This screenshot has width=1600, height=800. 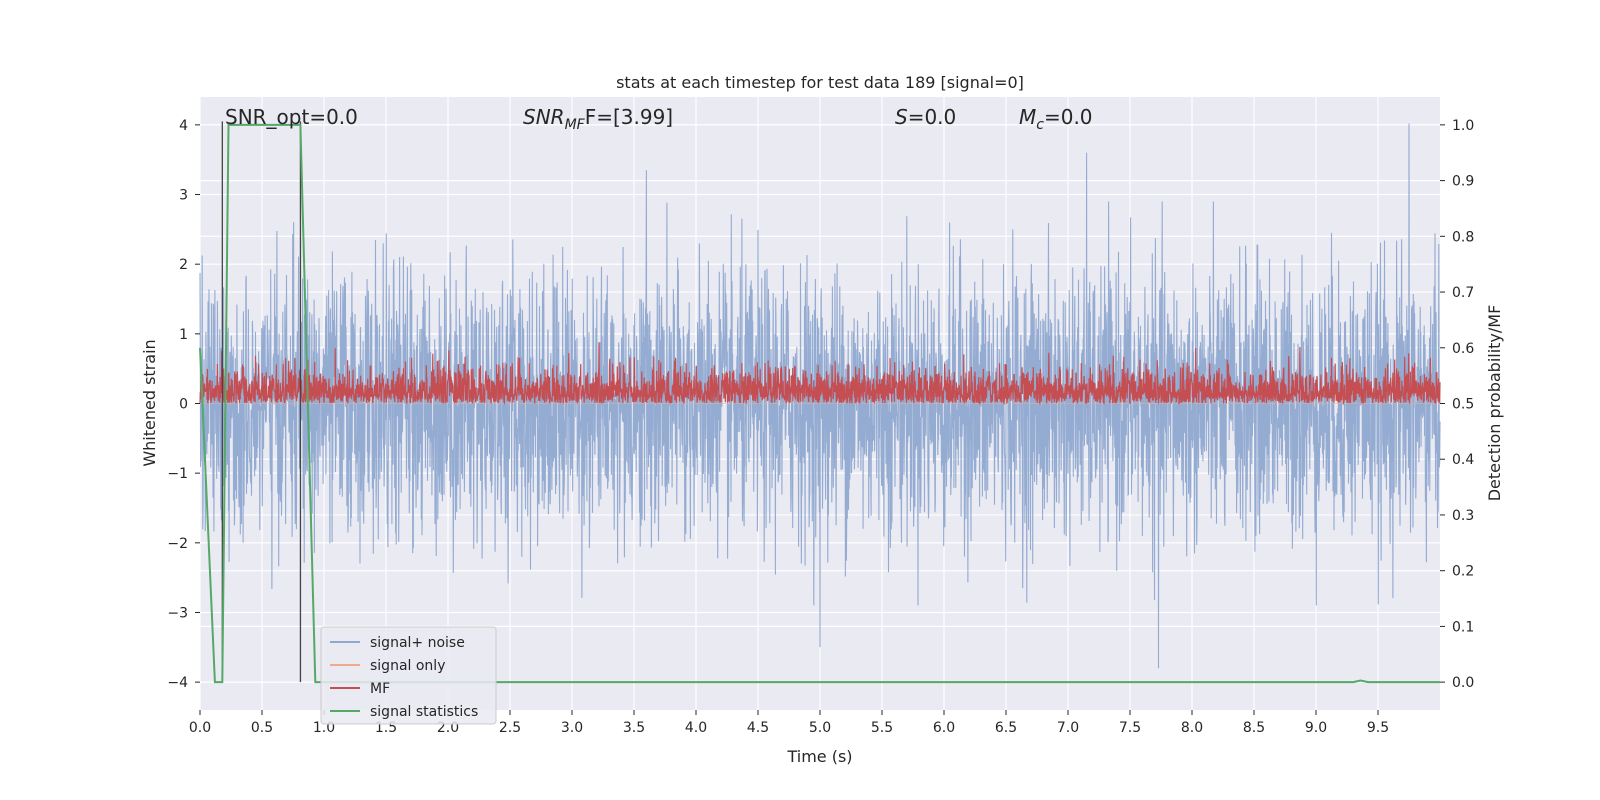 What do you see at coordinates (1006, 728) in the screenshot?
I see `x-tick-label: 6.5` at bounding box center [1006, 728].